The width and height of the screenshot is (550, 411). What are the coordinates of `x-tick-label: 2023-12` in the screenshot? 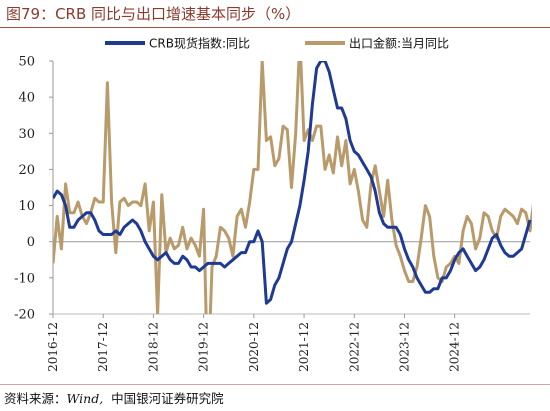 It's located at (404, 347).